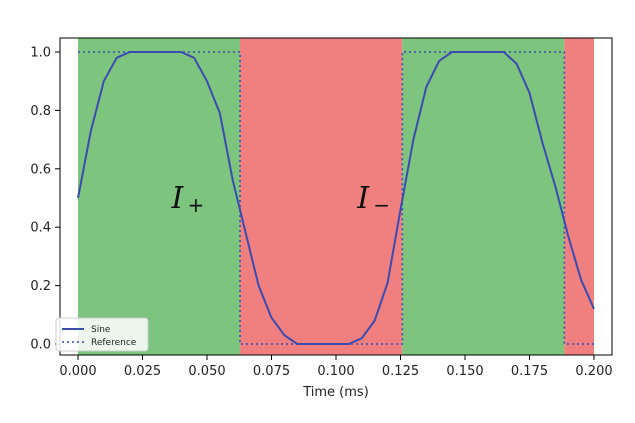  What do you see at coordinates (335, 392) in the screenshot?
I see `x-axis-label: Time (ms)` at bounding box center [335, 392].